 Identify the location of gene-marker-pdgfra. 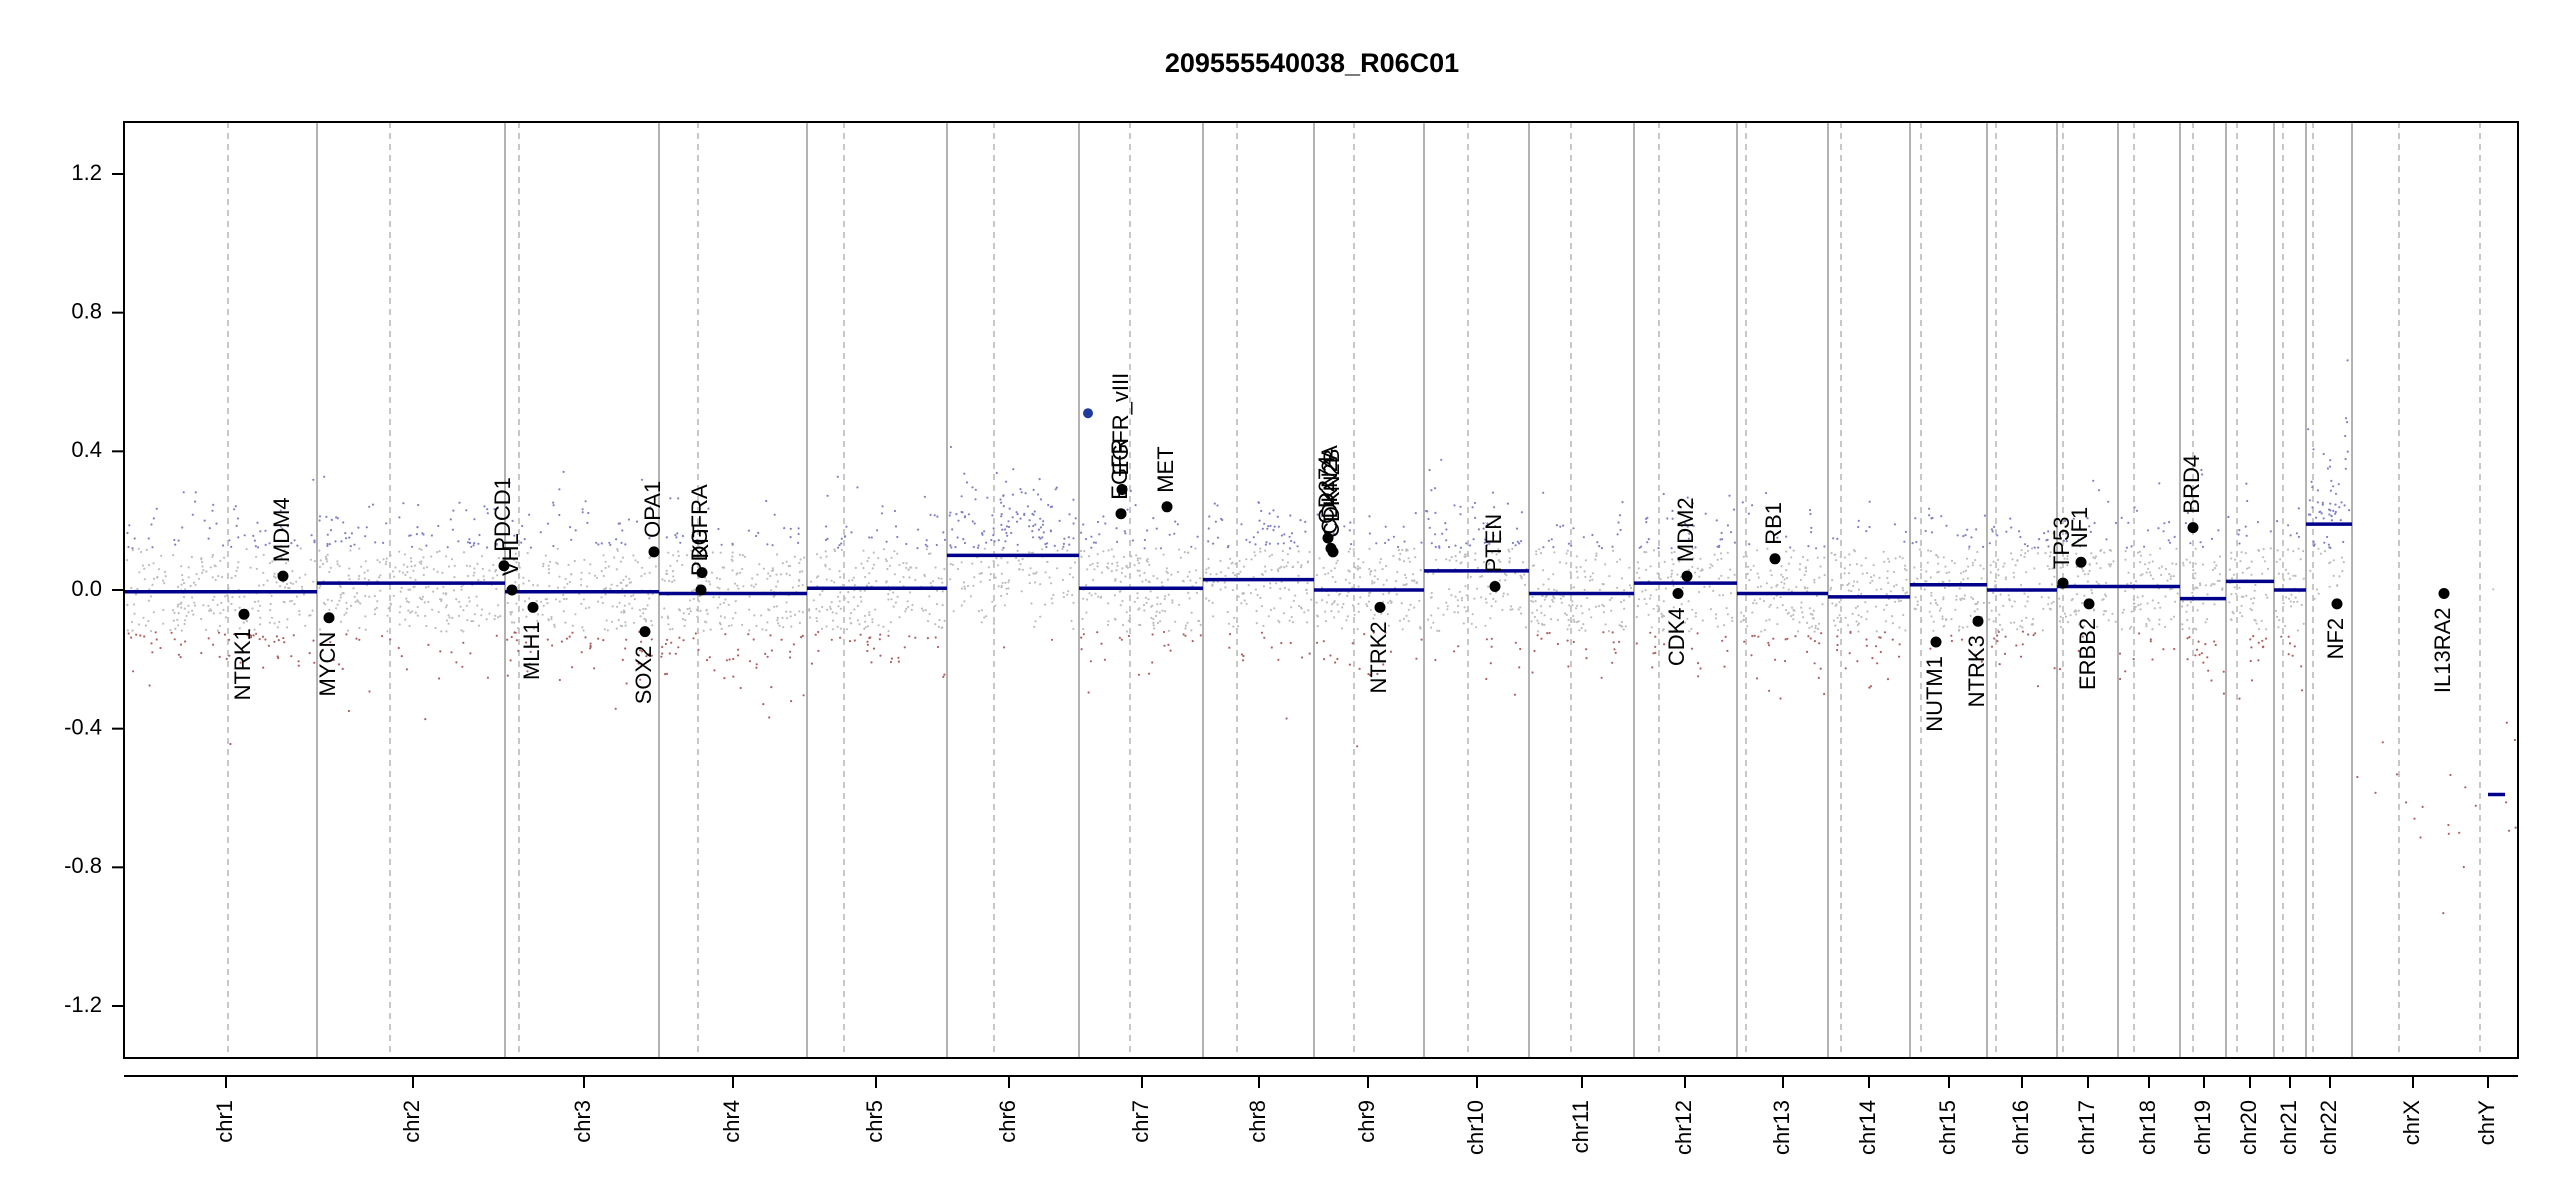
(701, 590).